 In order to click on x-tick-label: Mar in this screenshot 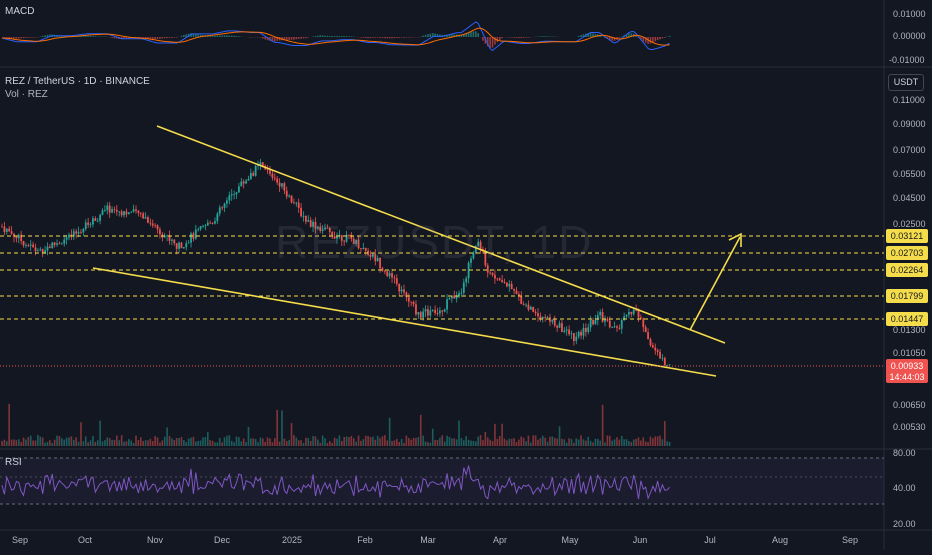, I will do `click(428, 540)`.